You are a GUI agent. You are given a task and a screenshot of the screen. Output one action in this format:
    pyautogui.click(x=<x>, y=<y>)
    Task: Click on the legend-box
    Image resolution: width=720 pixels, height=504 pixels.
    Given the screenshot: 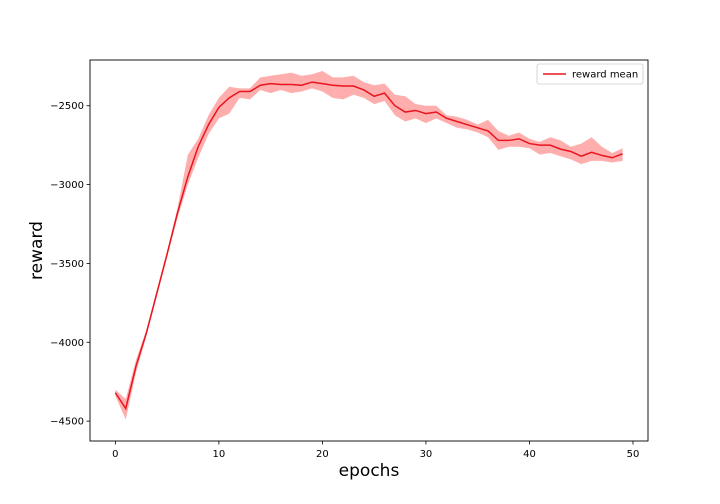 What is the action you would take?
    pyautogui.click(x=590, y=74)
    